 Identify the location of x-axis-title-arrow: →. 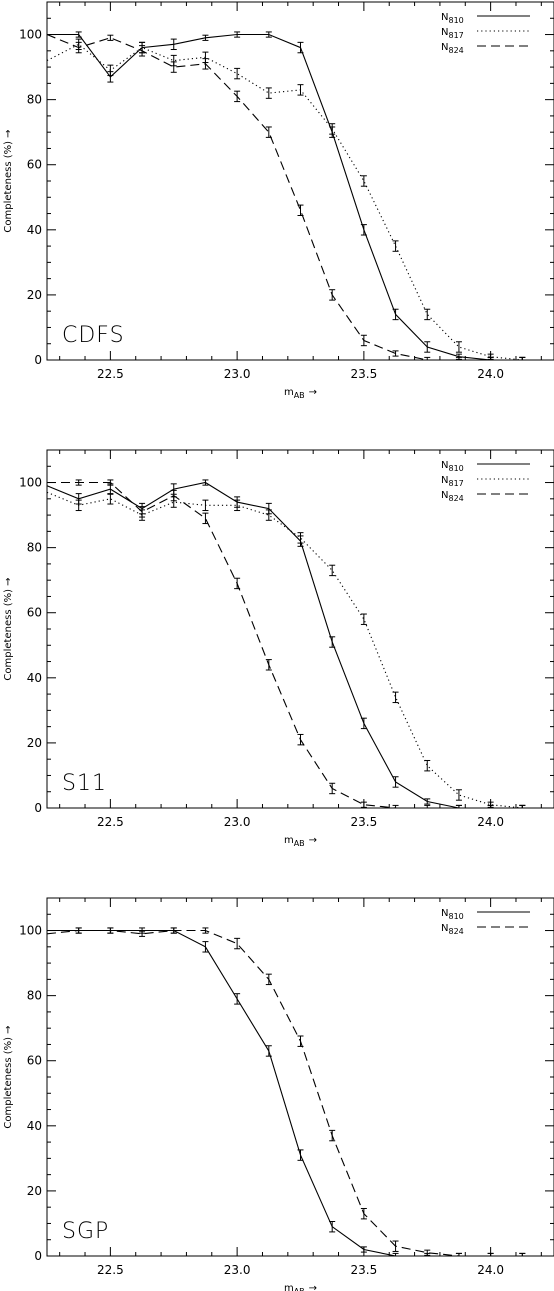
(313, 840).